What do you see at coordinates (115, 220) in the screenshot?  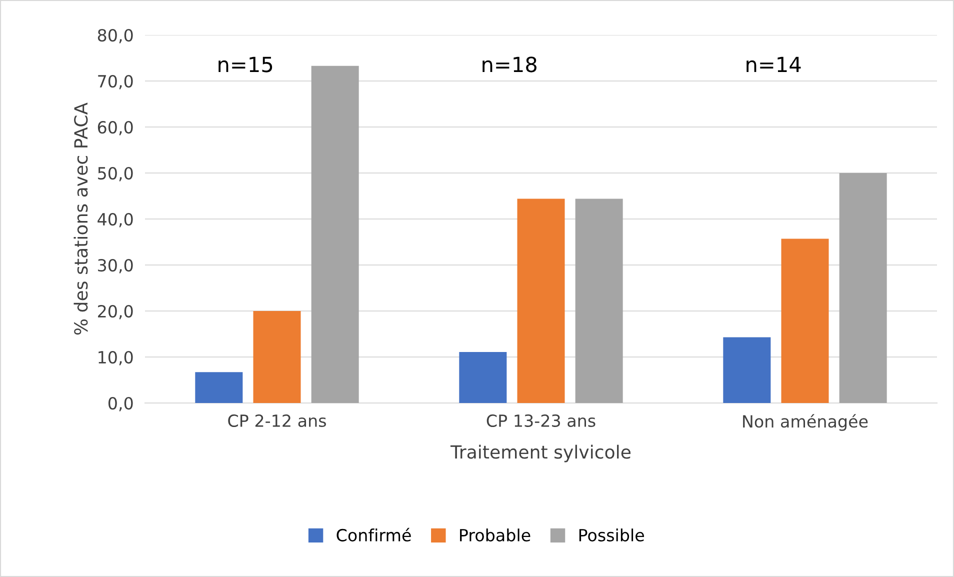 I see `y-tick-label: 40,0` at bounding box center [115, 220].